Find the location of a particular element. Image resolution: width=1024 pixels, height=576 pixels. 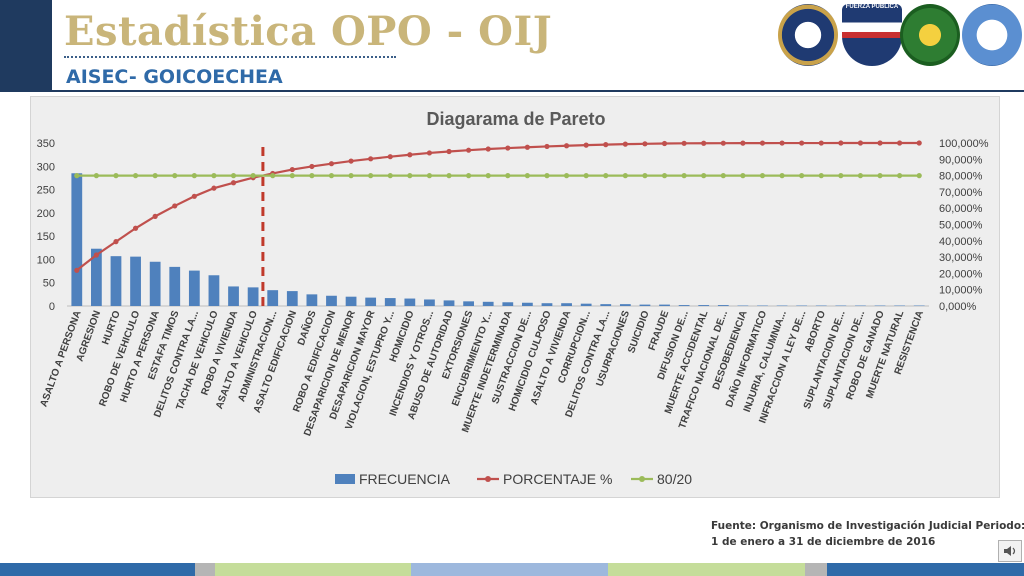

legend-label-porcentaje: PORCENTAJE % is located at coordinates (557, 479).